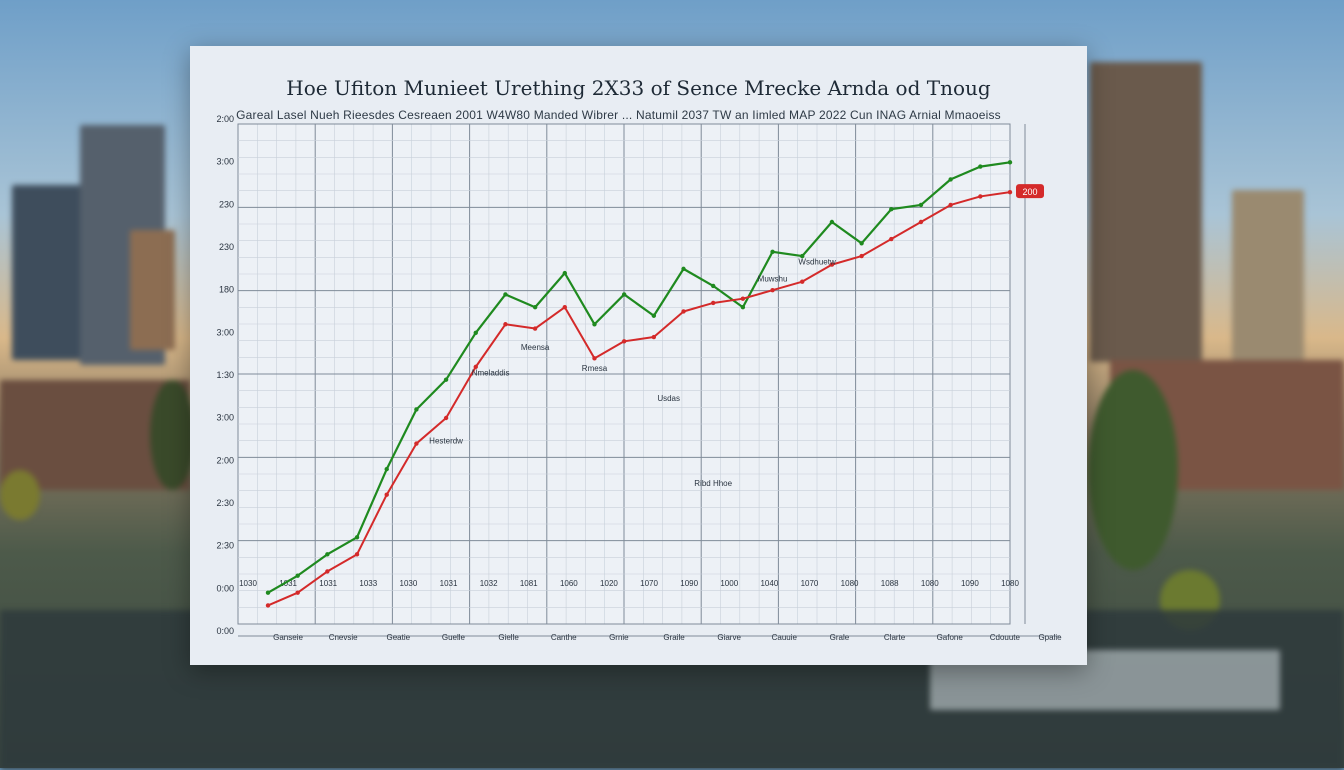  What do you see at coordinates (564, 637) in the screenshot?
I see `bottom-label: Canthe` at bounding box center [564, 637].